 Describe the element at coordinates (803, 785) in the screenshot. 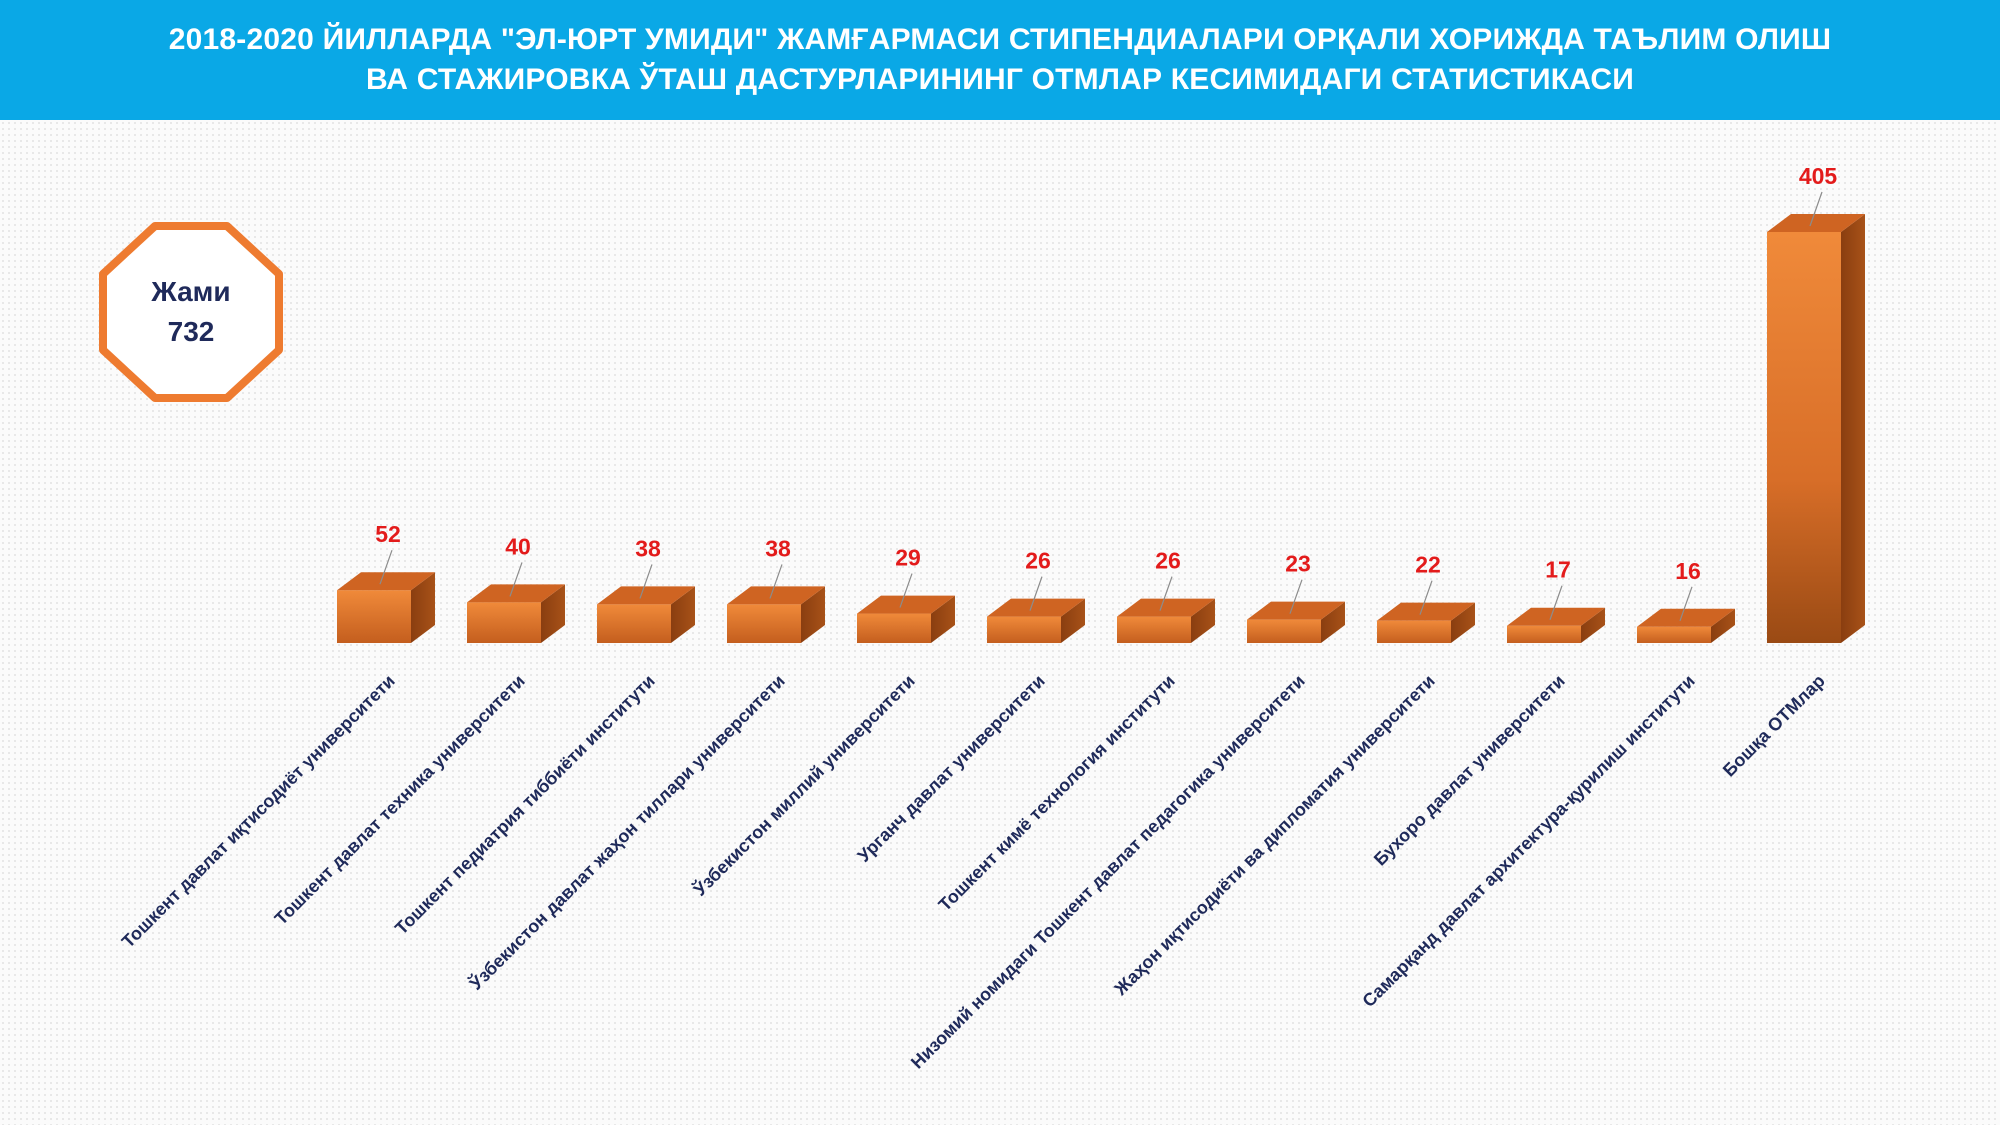

I see `category-label: Ўзбекистон миллий университети` at that location.